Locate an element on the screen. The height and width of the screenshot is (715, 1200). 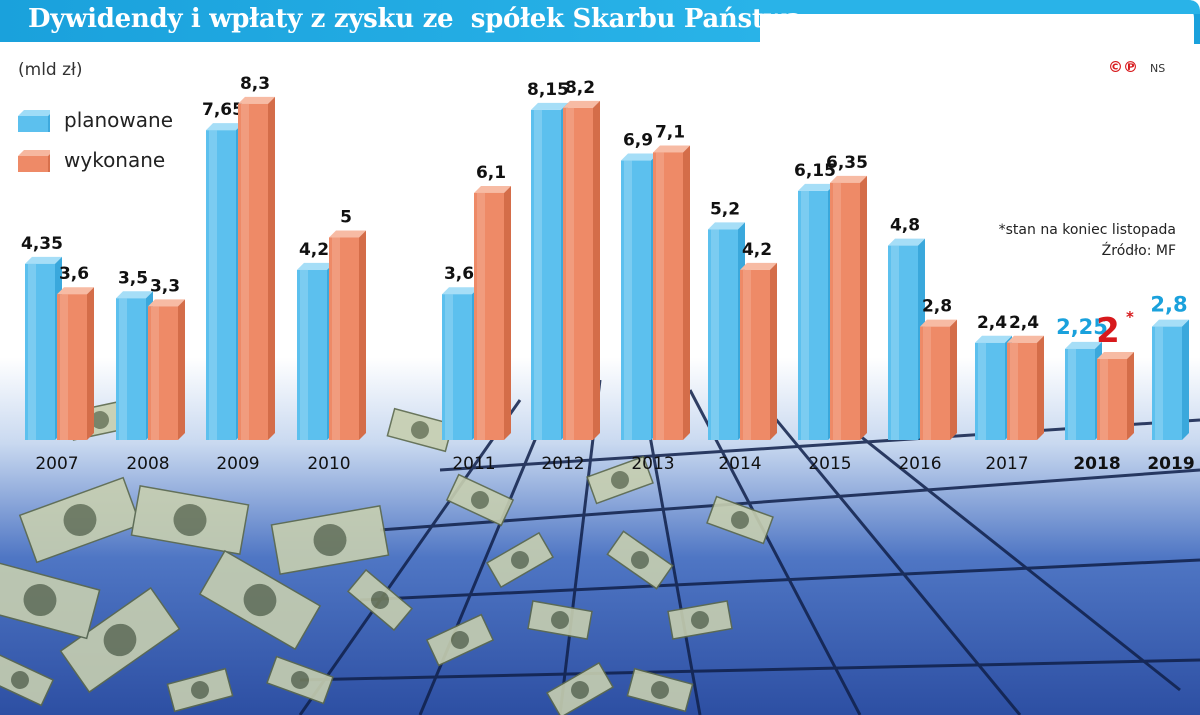
data-label-planned-2012: 8,15 is located at coordinates (548, 90).